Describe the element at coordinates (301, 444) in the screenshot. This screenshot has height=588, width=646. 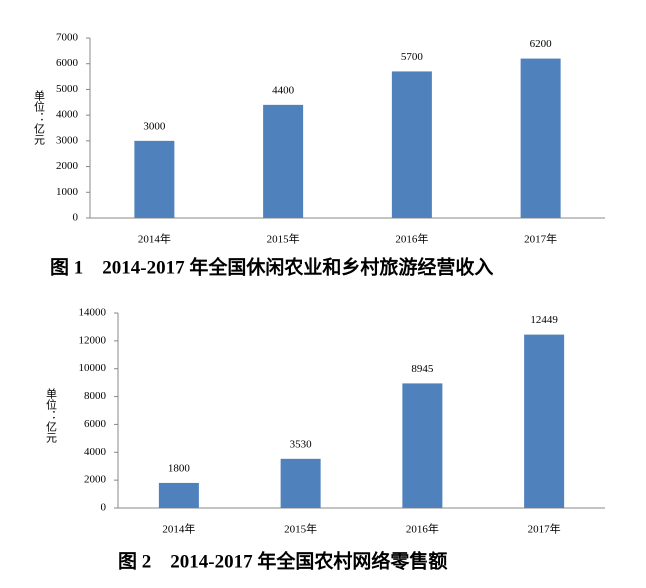
I see `data-label: 3530` at that location.